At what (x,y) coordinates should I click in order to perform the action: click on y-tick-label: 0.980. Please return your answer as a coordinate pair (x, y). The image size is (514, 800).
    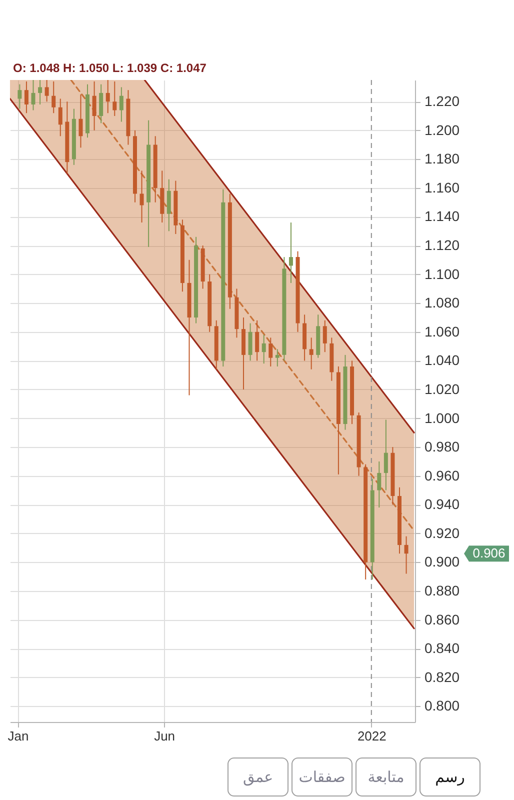
    Looking at the image, I should click on (442, 446).